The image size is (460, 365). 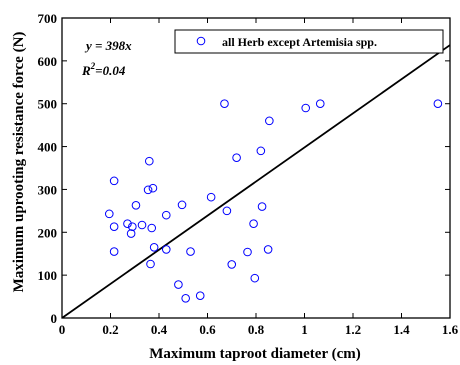 What do you see at coordinates (48, 61) in the screenshot?
I see `y-tick-label: 600` at bounding box center [48, 61].